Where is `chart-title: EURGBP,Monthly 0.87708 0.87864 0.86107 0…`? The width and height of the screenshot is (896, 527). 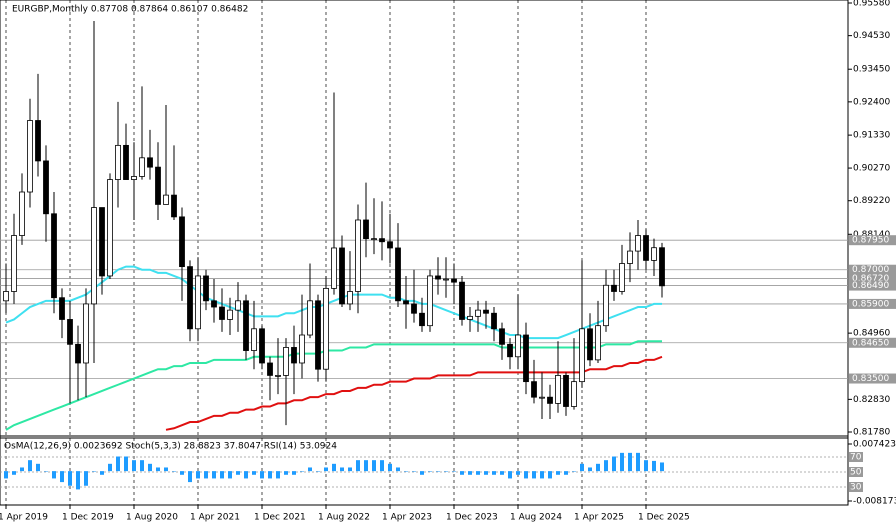
chart-title: EURGBP,Monthly 0.87708 0.87864 0.86107 0… is located at coordinates (130, 10).